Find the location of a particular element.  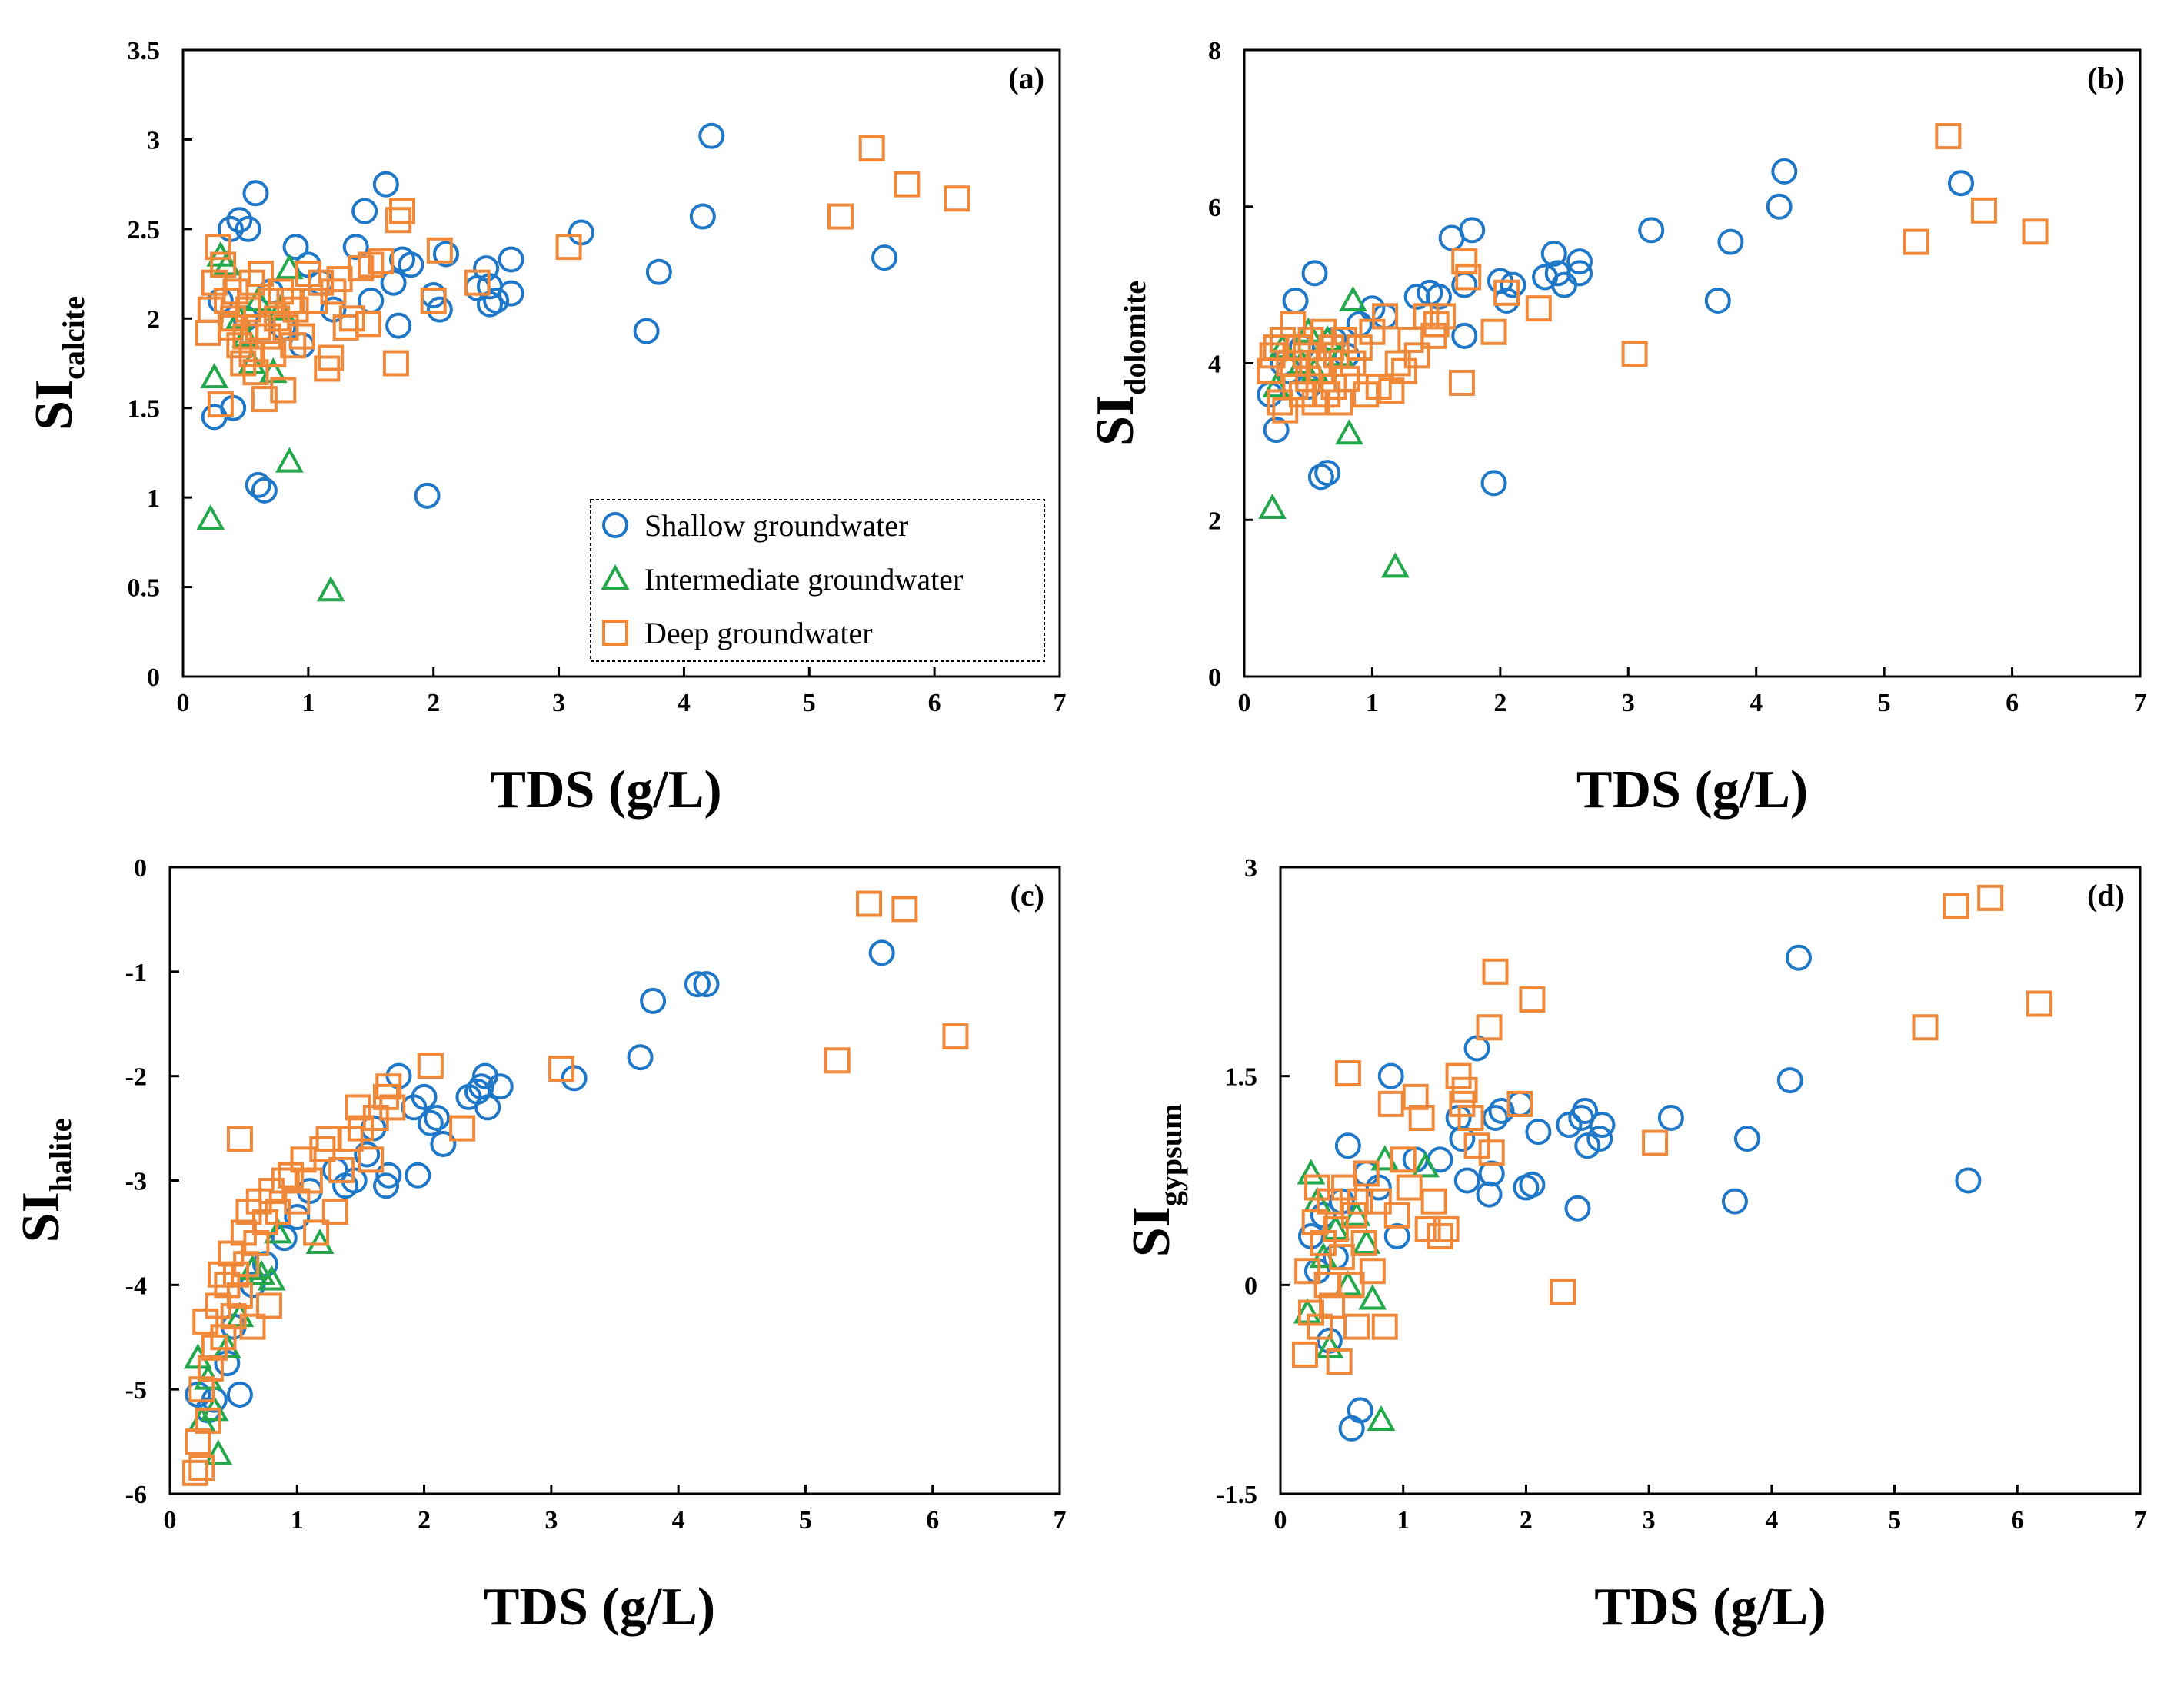

y-tick-label: -6 is located at coordinates (136, 1495).